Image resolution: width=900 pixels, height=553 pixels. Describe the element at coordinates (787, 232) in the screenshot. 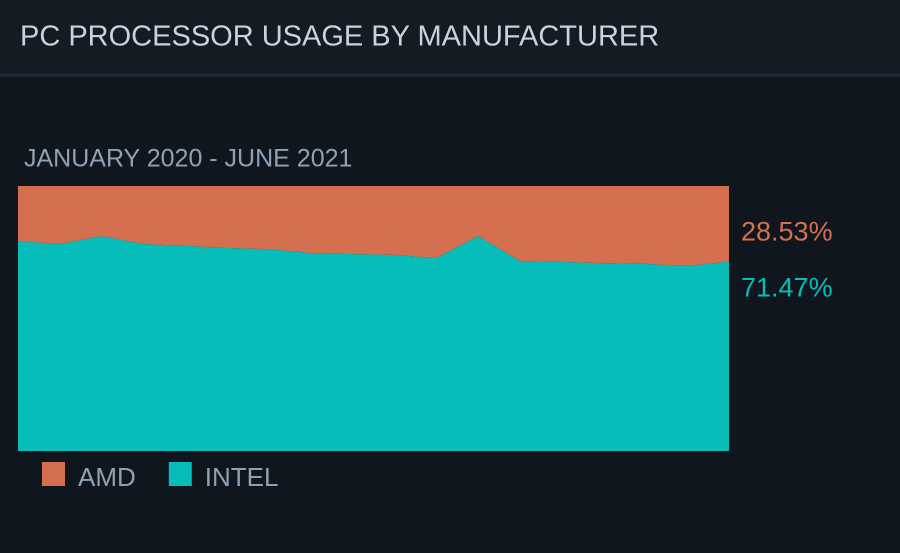

I see `end-value-label: 28.53%` at that location.